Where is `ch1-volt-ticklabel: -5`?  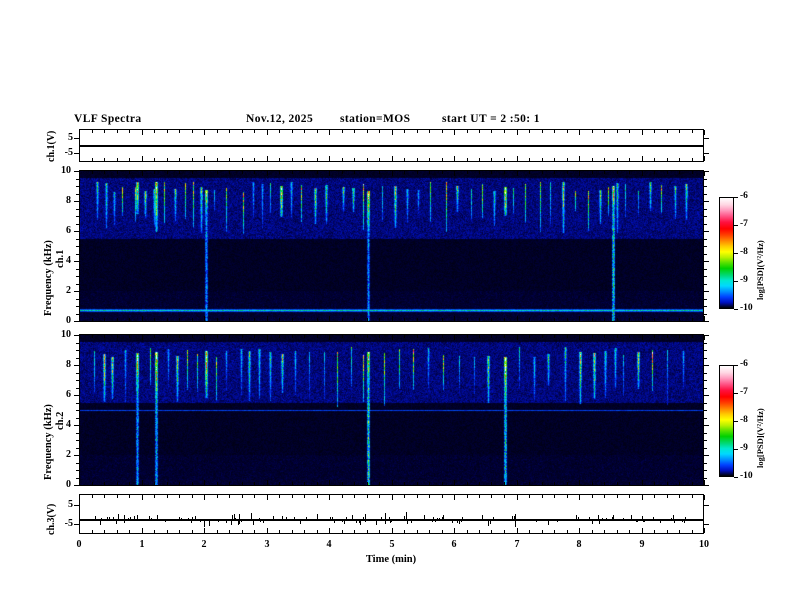 ch1-volt-ticklabel: -5 is located at coordinates (68, 152).